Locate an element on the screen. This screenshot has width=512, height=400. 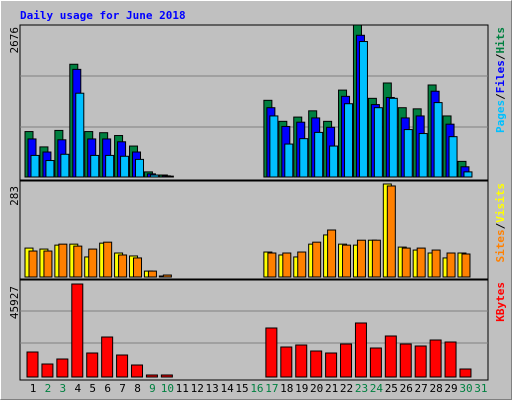
x-tick-label: 24 is located at coordinates (377, 388).